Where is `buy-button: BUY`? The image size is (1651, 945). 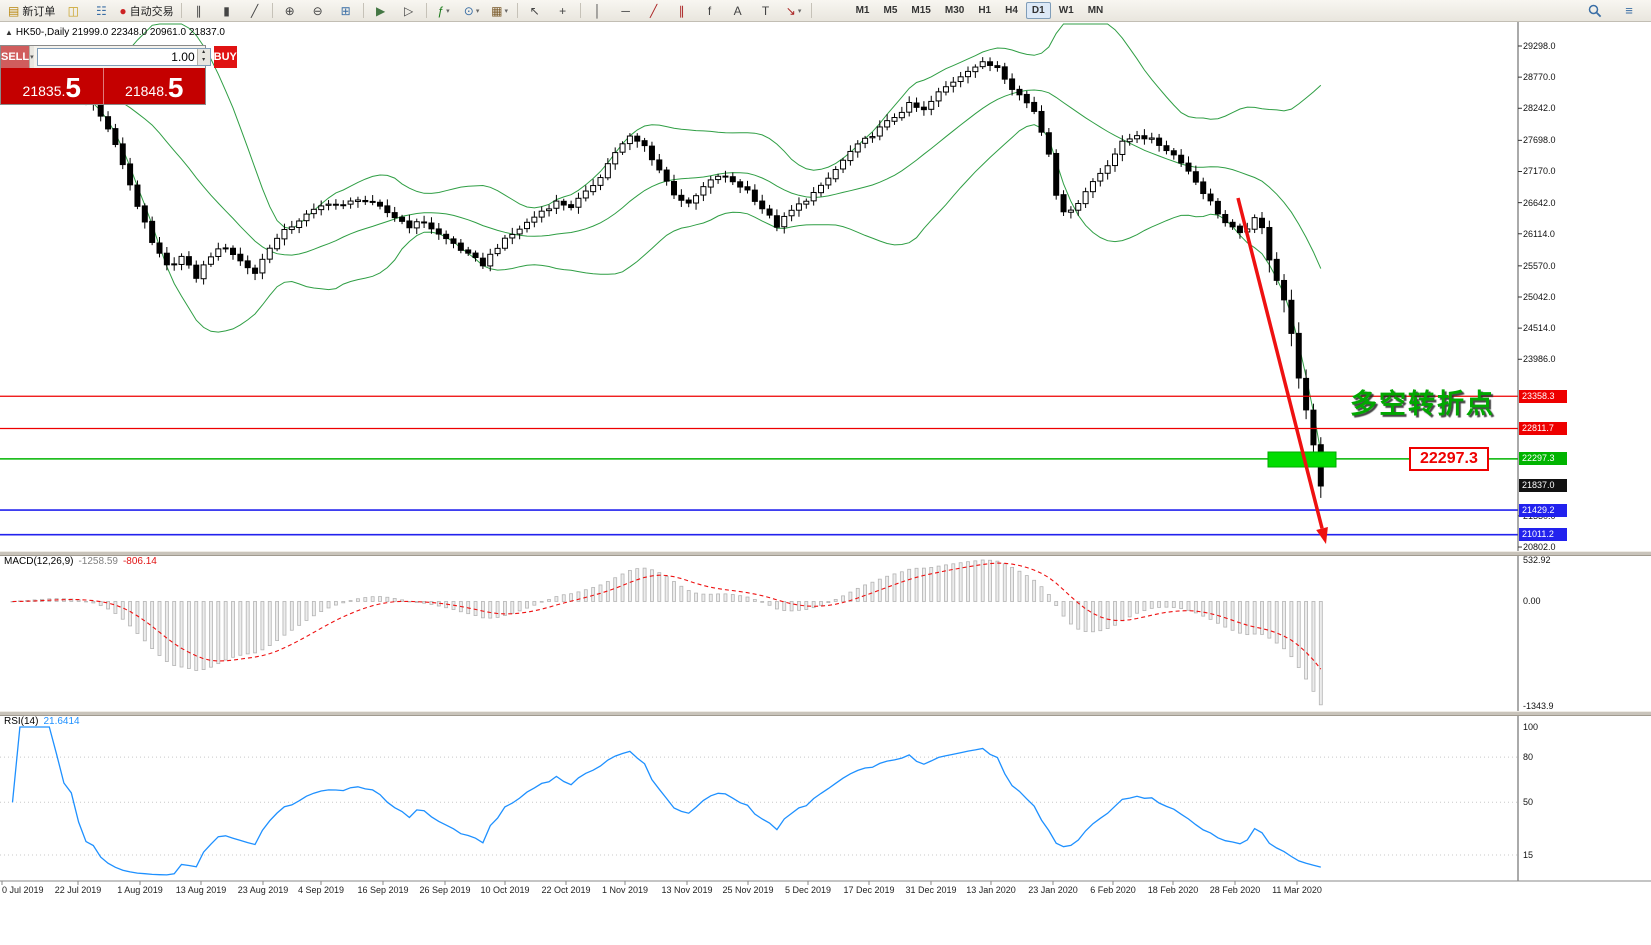 buy-button: BUY is located at coordinates (225, 57).